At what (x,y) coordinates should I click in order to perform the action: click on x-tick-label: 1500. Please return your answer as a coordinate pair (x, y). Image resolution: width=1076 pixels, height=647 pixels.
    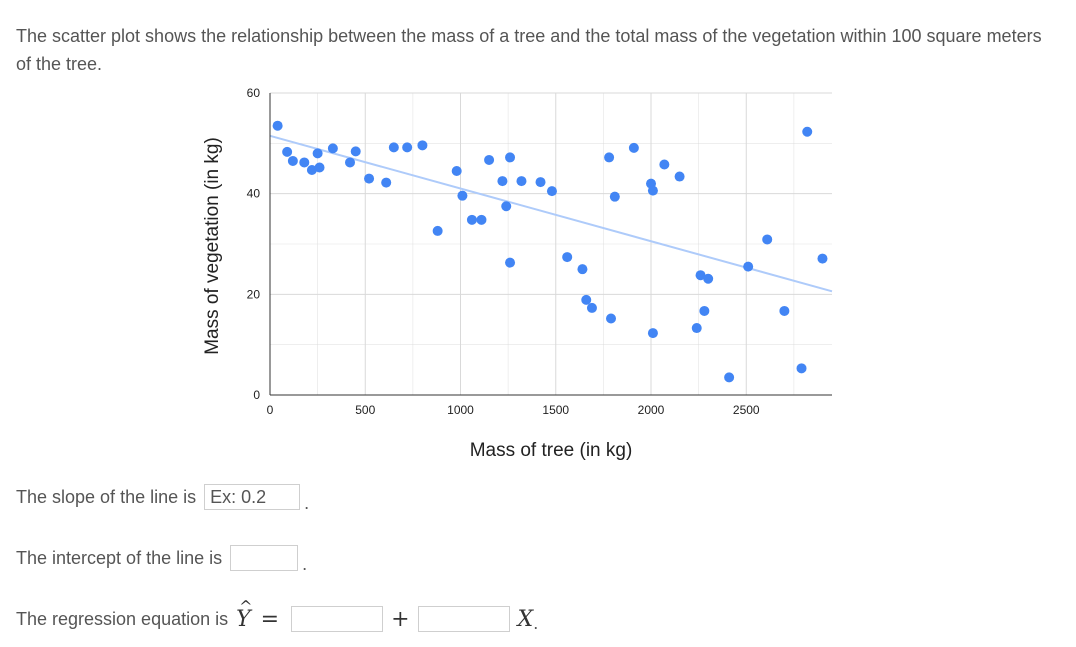
    Looking at the image, I should click on (555, 410).